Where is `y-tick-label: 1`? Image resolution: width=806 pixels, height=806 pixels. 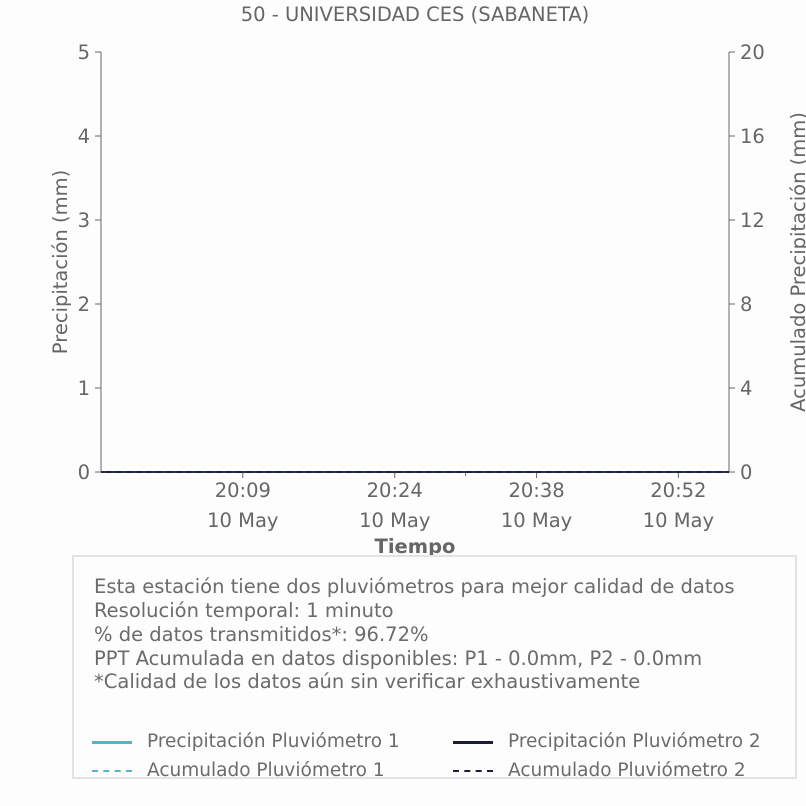
y-tick-label: 1 is located at coordinates (84, 388).